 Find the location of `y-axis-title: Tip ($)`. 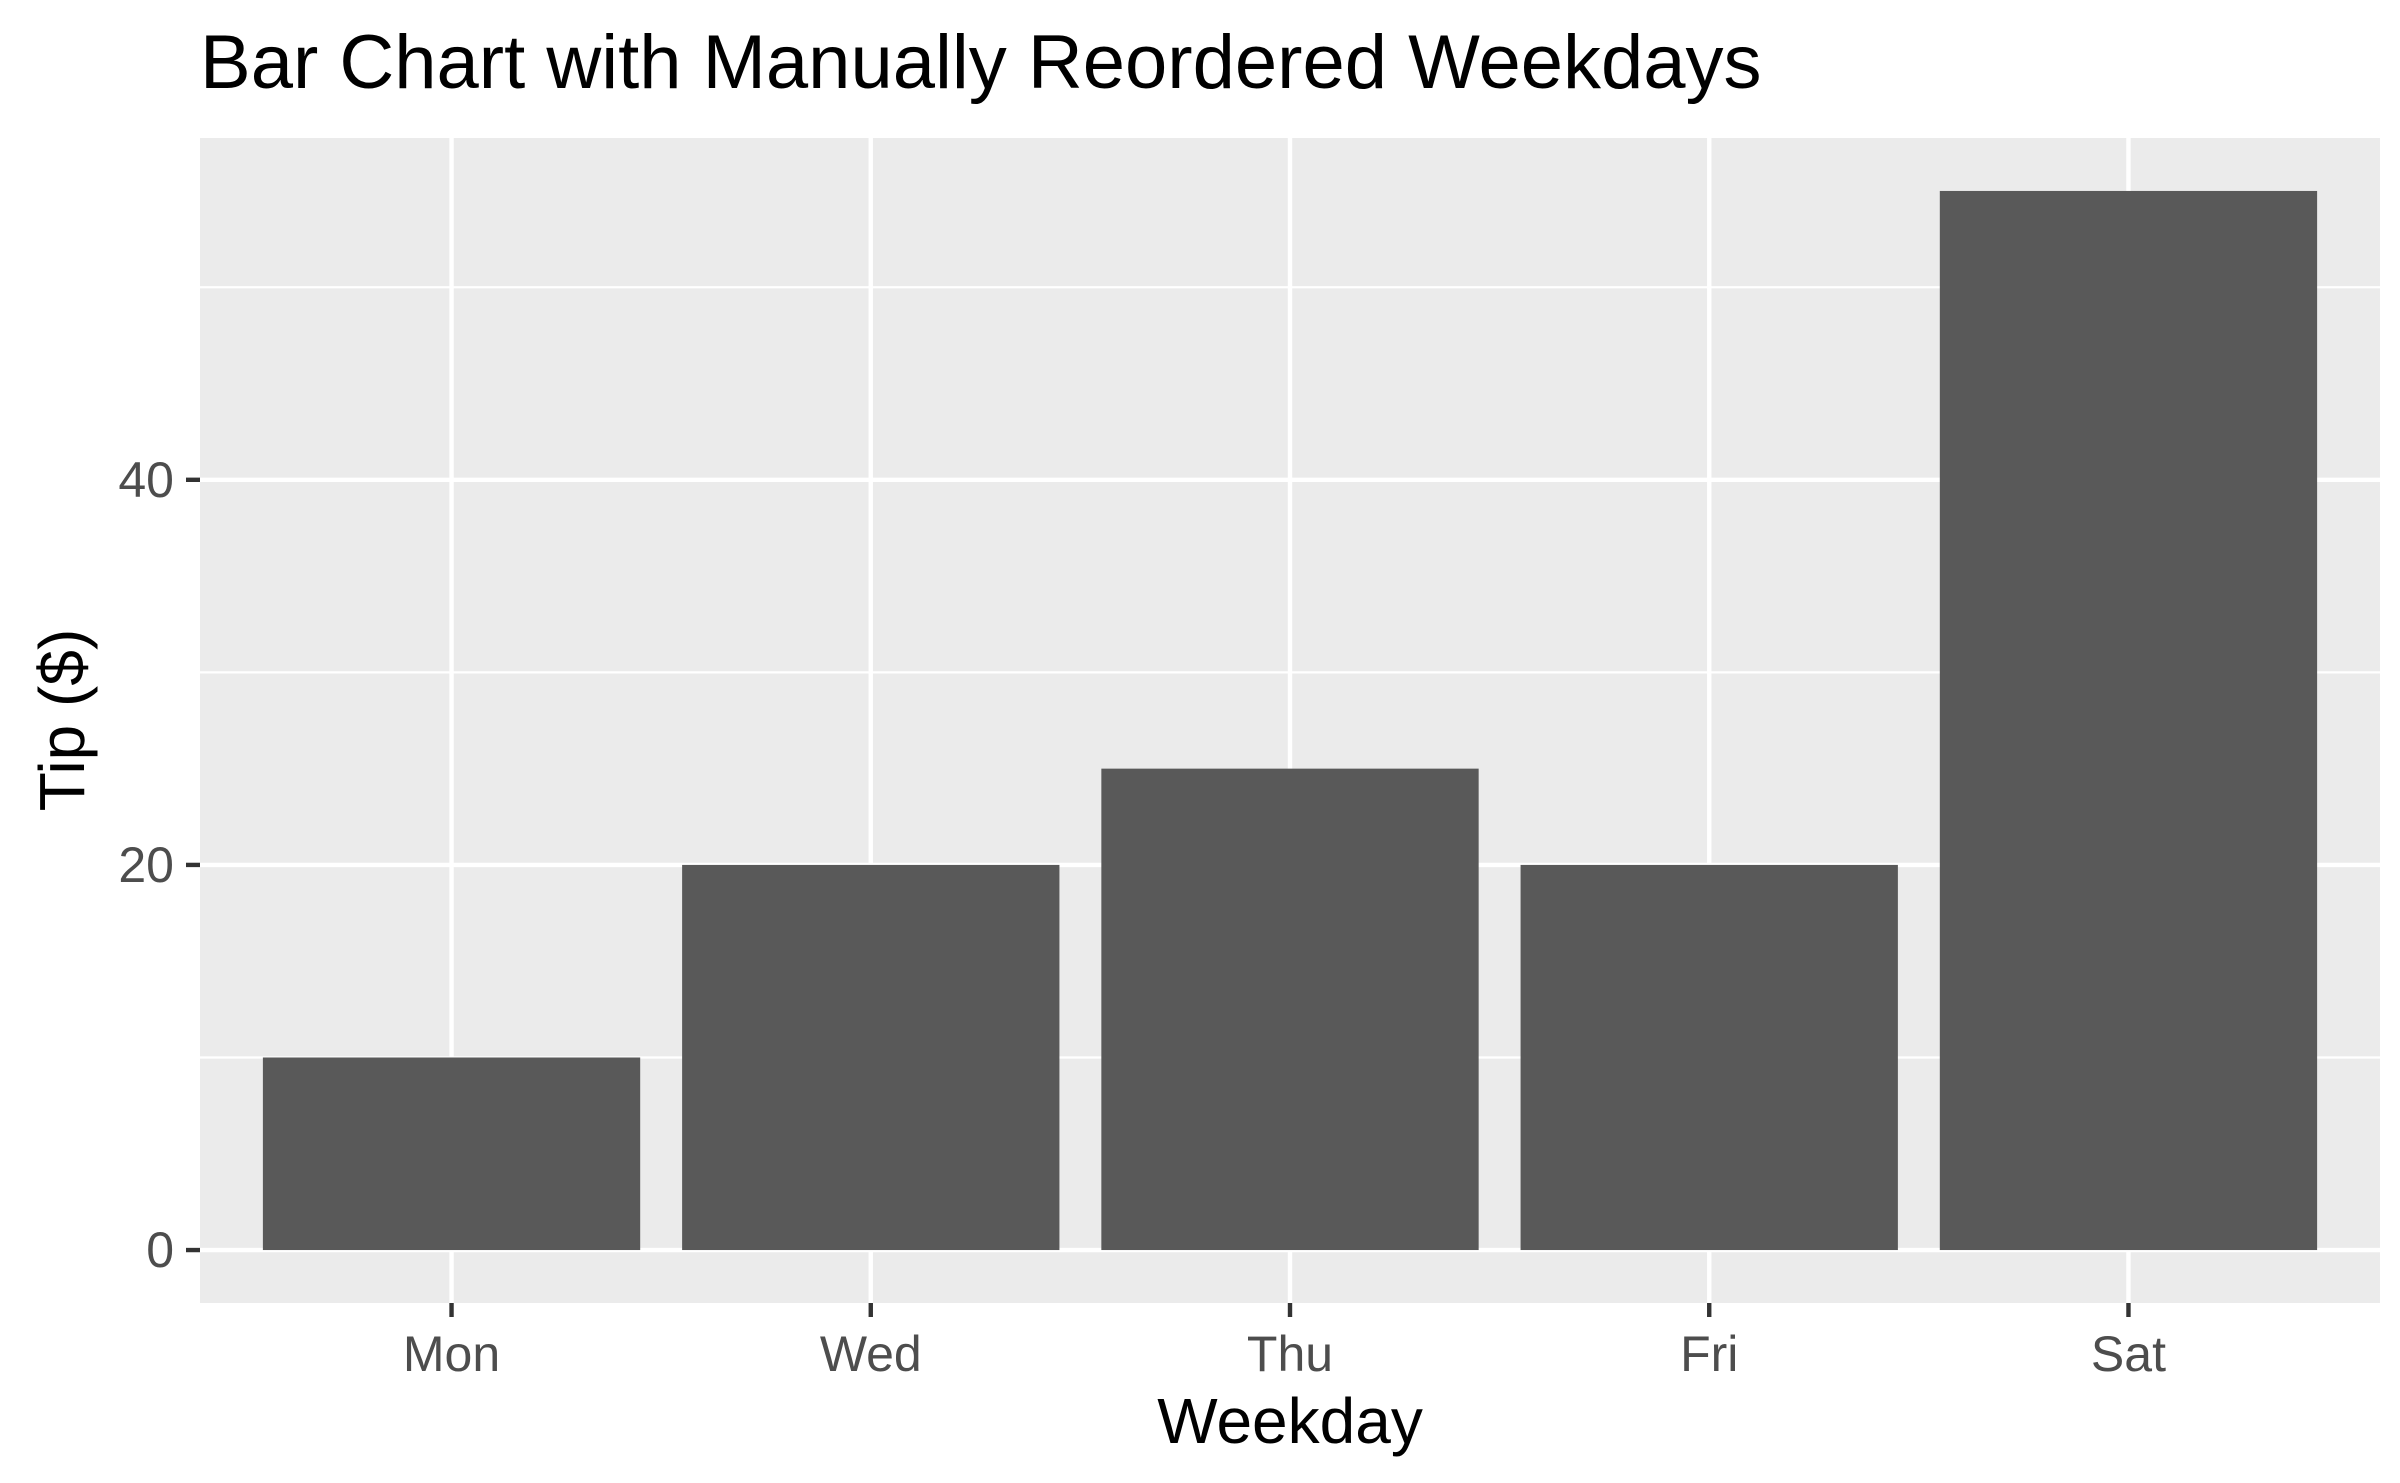

y-axis-title: Tip ($) is located at coordinates (62, 720).